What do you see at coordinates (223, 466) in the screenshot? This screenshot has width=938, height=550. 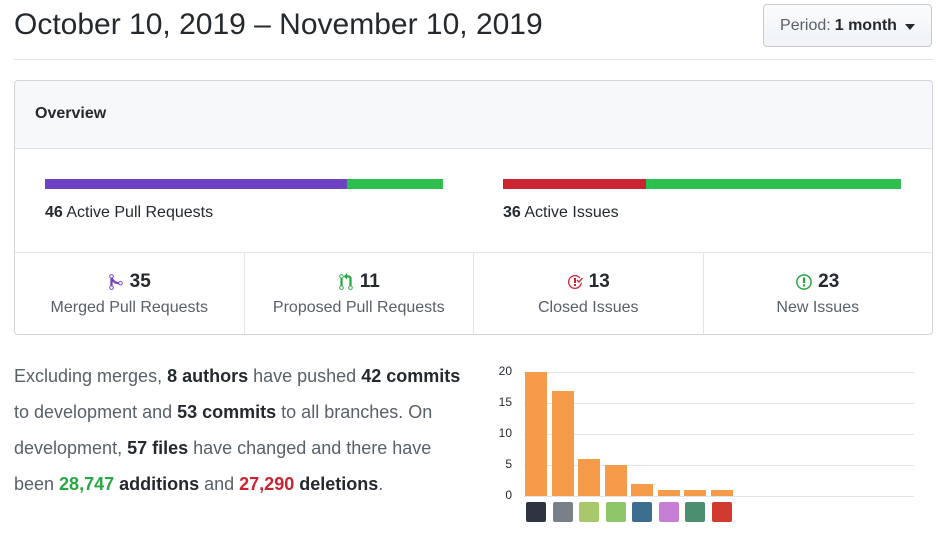 I see `summary-text: have changed and there have been` at bounding box center [223, 466].